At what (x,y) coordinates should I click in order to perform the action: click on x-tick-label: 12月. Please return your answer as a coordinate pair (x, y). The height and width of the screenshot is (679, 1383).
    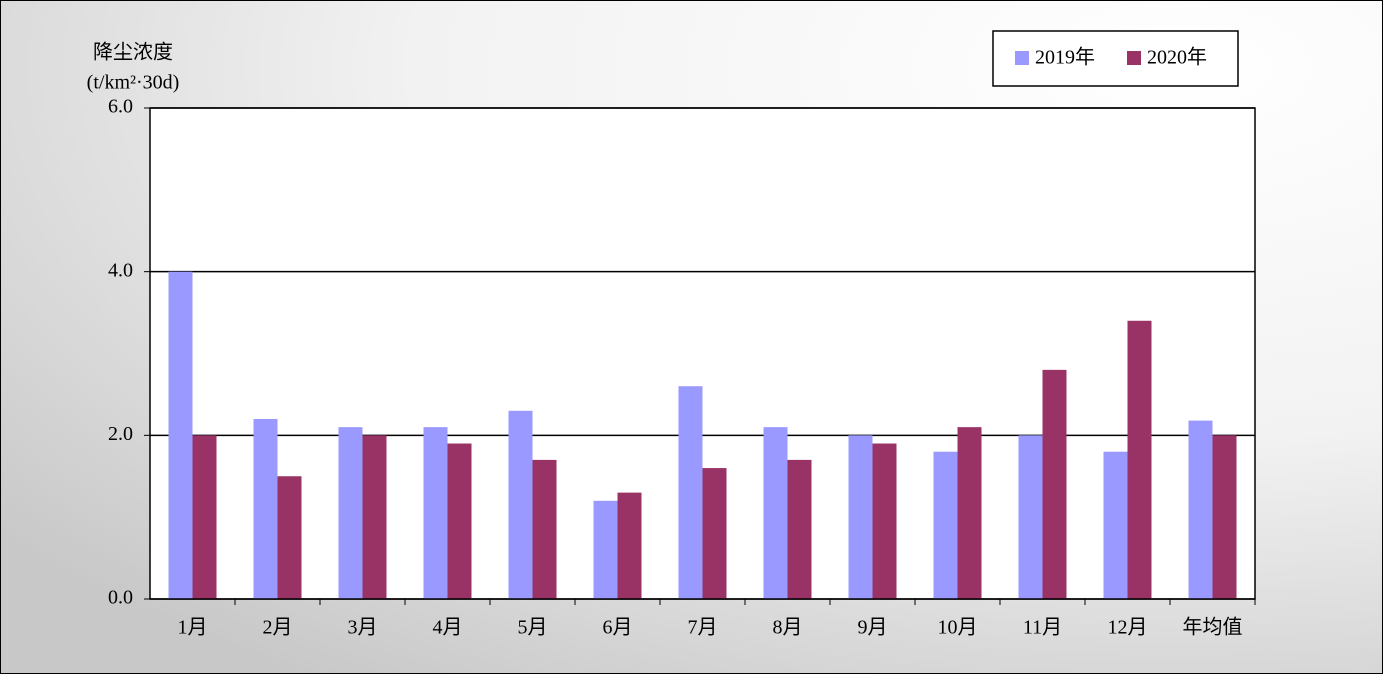
    Looking at the image, I should click on (1128, 628).